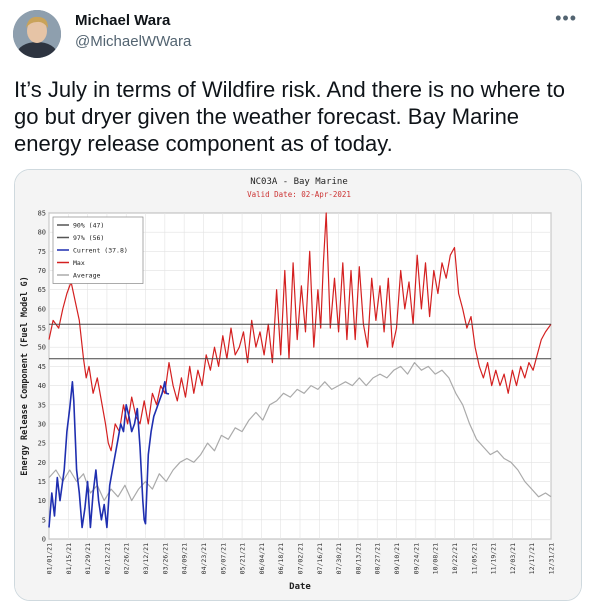  What do you see at coordinates (146, 558) in the screenshot?
I see `x-tick-label: 03/12/21` at bounding box center [146, 558].